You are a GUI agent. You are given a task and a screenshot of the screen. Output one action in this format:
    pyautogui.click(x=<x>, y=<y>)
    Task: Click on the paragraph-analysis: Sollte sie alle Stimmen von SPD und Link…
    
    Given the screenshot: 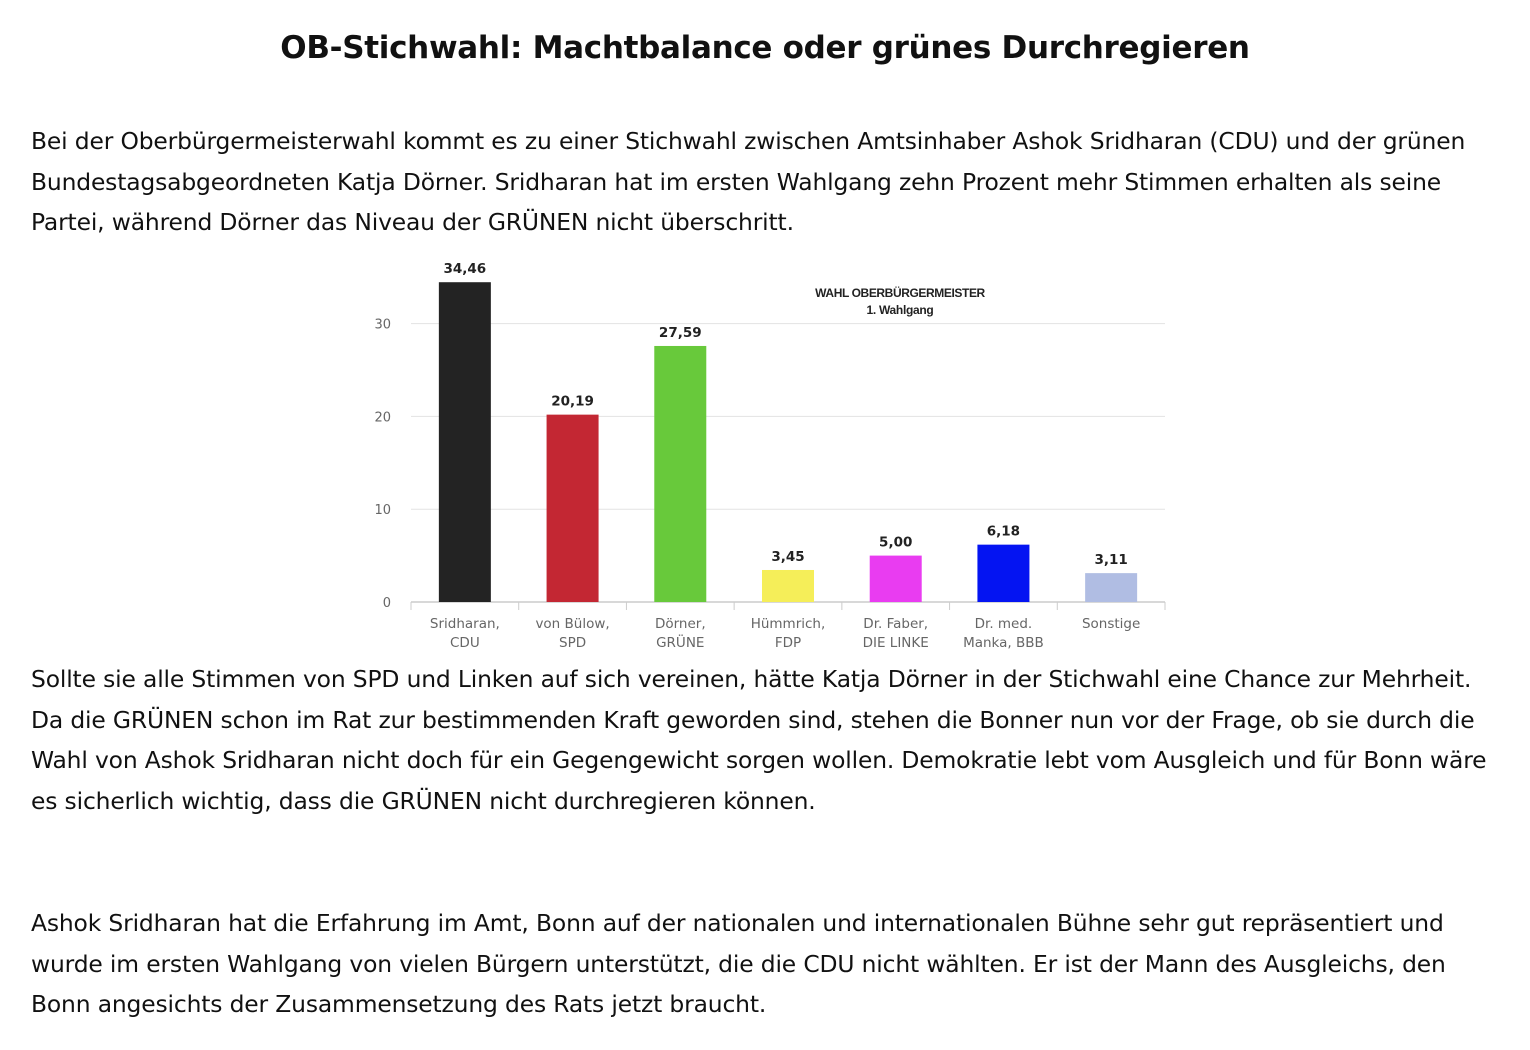 What is the action you would take?
    pyautogui.click(x=759, y=740)
    